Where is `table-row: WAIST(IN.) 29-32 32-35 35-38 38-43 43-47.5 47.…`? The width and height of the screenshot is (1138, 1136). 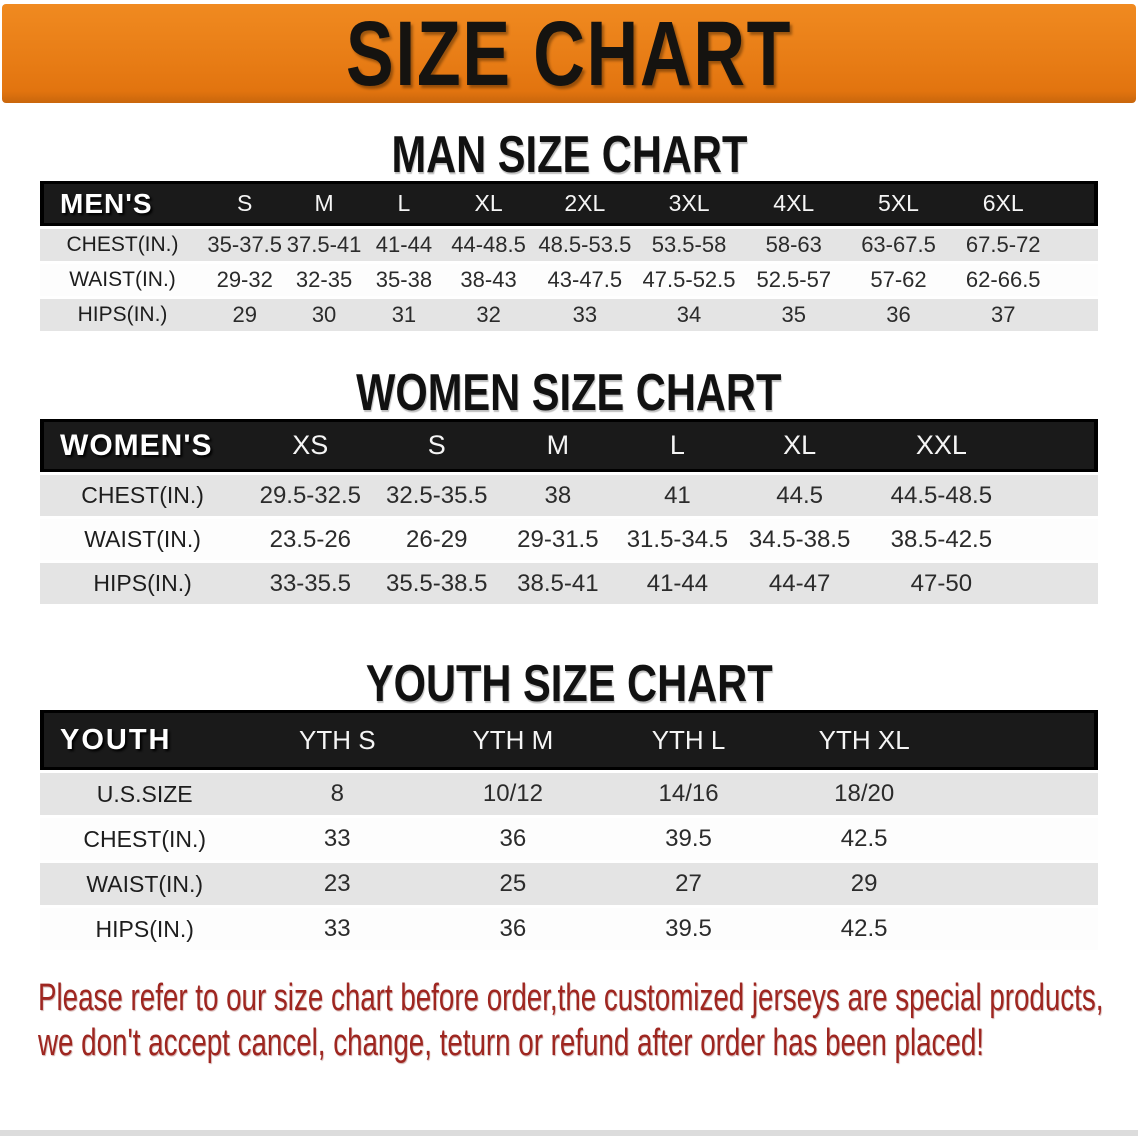
table-row: WAIST(IN.) 29-32 32-35 35-38 38-43 43-47.5 47.… is located at coordinates (569, 278).